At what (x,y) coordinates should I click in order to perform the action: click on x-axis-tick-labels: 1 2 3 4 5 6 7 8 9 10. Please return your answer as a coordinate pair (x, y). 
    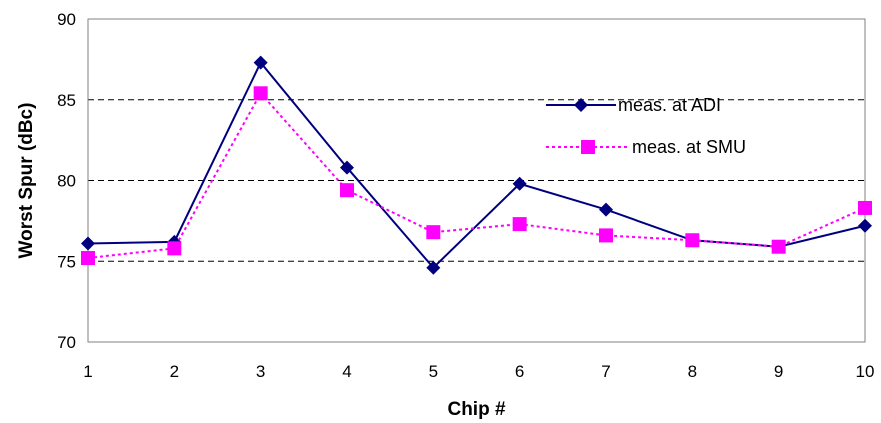
    Looking at the image, I should click on (478, 371).